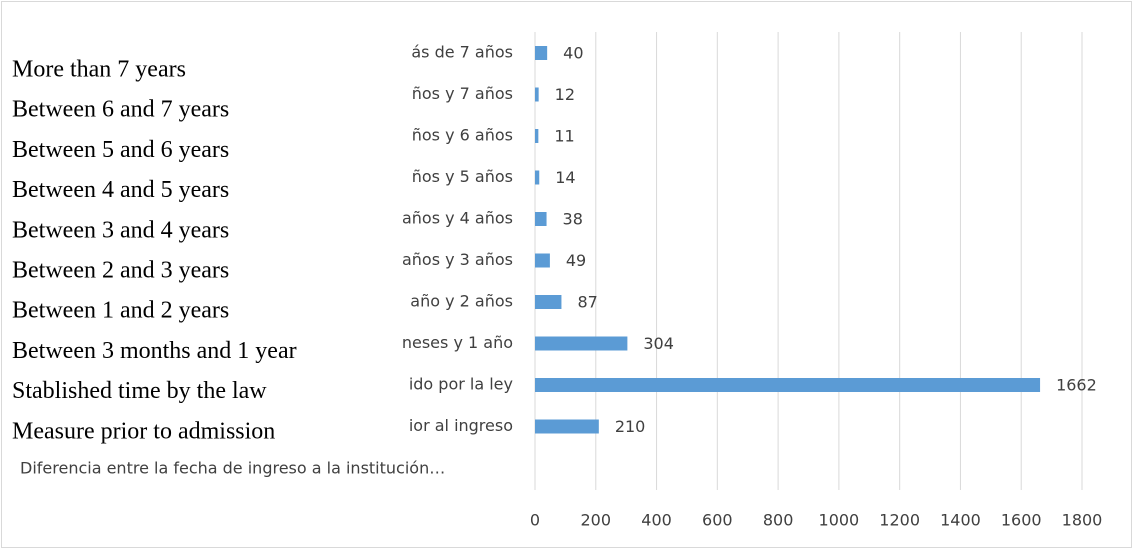  Describe the element at coordinates (717, 520) in the screenshot. I see `x-tick-label: 600` at that location.